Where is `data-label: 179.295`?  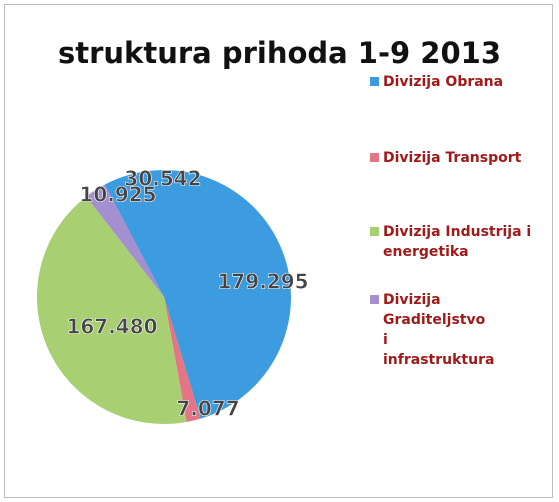 data-label: 179.295 is located at coordinates (262, 282).